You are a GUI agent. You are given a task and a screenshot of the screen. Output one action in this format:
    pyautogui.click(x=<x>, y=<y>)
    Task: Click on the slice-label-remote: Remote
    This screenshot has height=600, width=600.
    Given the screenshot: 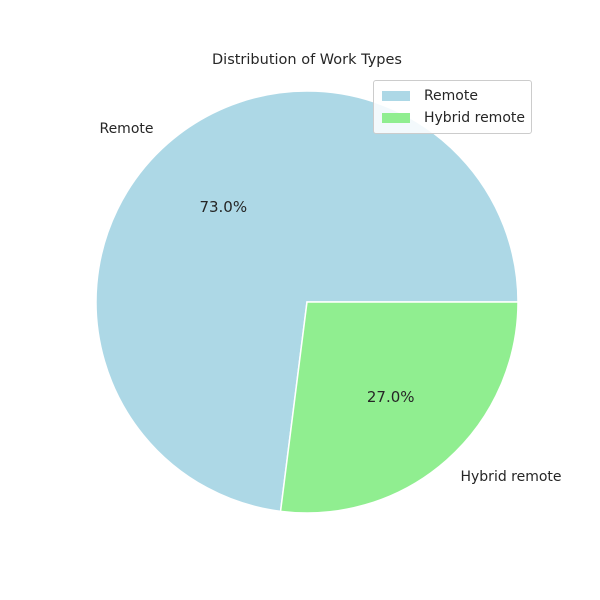 What is the action you would take?
    pyautogui.click(x=126, y=129)
    